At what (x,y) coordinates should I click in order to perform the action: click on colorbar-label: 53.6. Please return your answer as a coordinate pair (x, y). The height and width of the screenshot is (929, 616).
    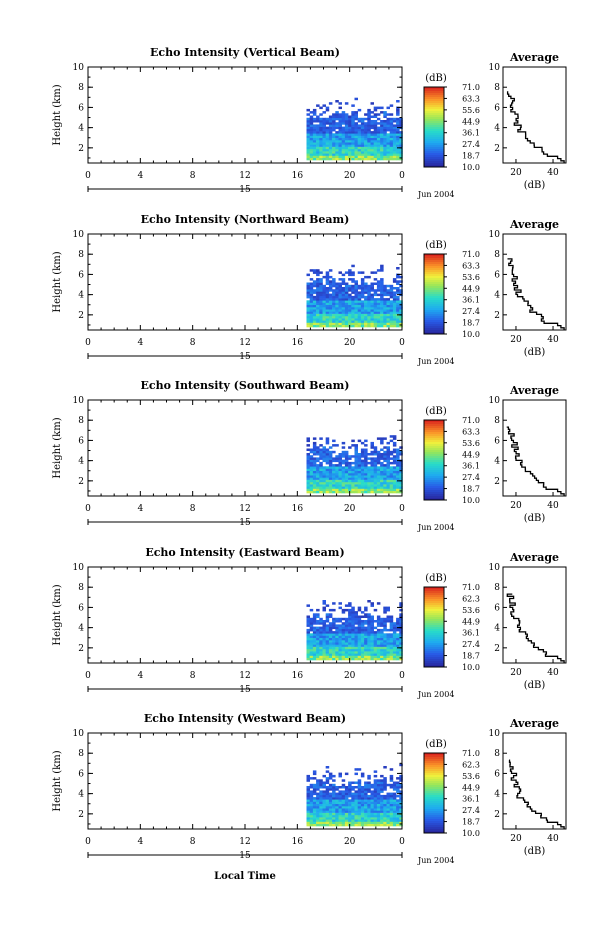
    Looking at the image, I should click on (471, 443).